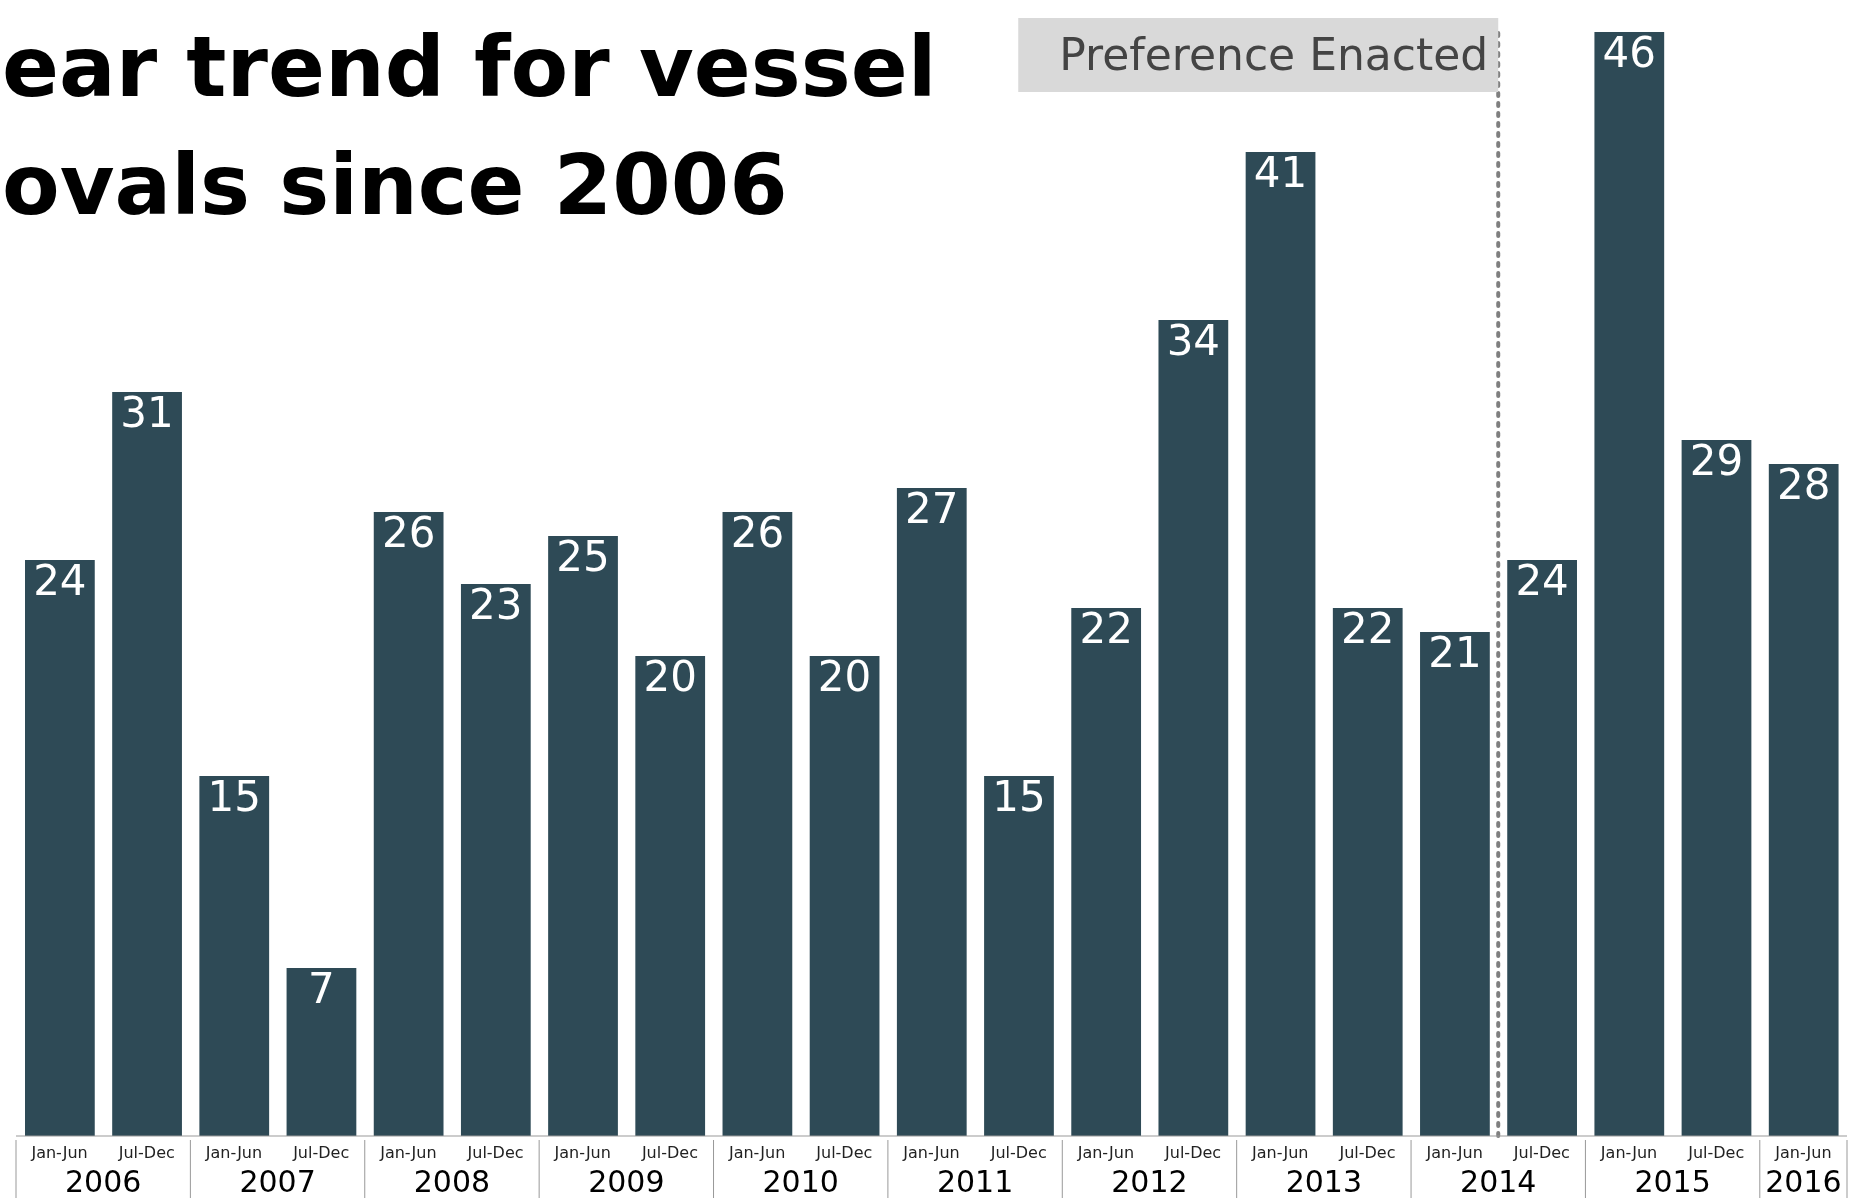 The height and width of the screenshot is (1199, 1863). Describe the element at coordinates (147, 412) in the screenshot. I see `data-label: 31` at that location.